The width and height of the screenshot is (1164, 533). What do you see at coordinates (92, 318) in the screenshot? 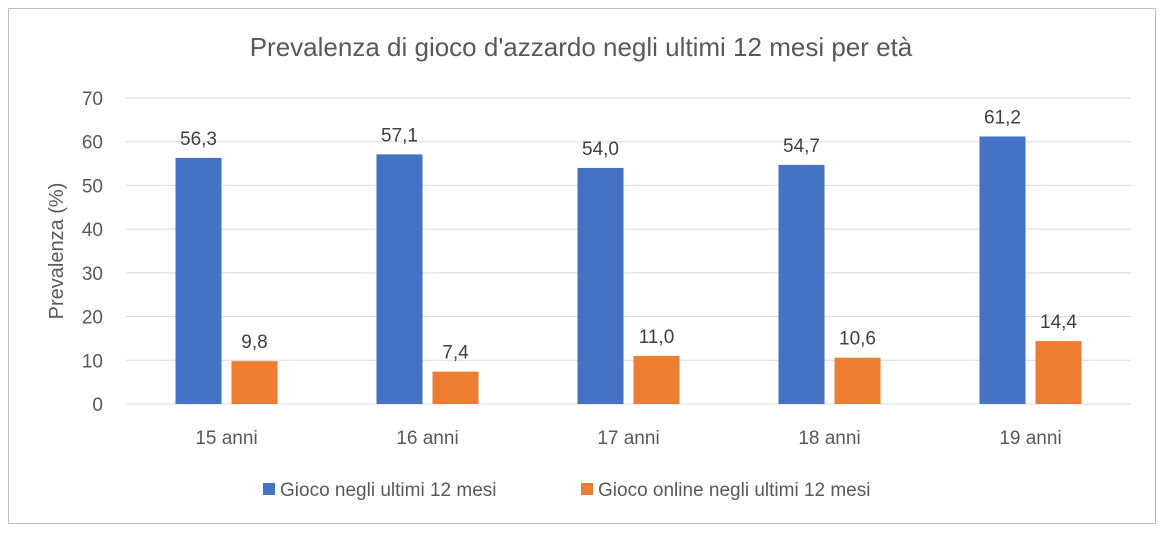
I see `y-tick-label: 20` at bounding box center [92, 318].